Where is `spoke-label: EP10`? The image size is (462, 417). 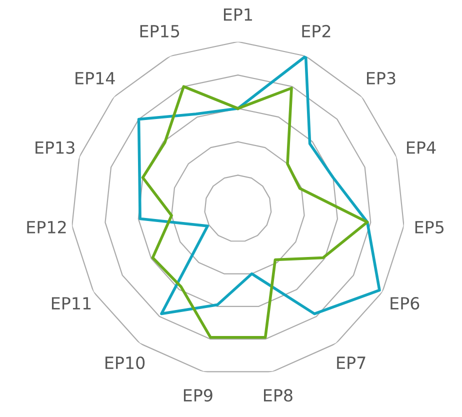
spoke-label: EP10 is located at coordinates (125, 363).